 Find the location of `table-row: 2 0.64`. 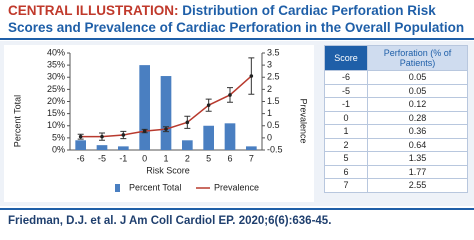

table-row: 2 0.64 is located at coordinates (396, 144).